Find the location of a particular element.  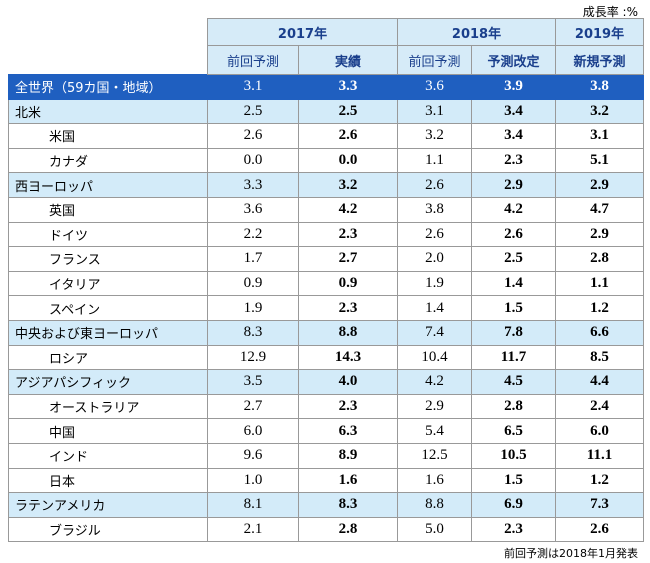

cell: 6.5 is located at coordinates (513, 431).